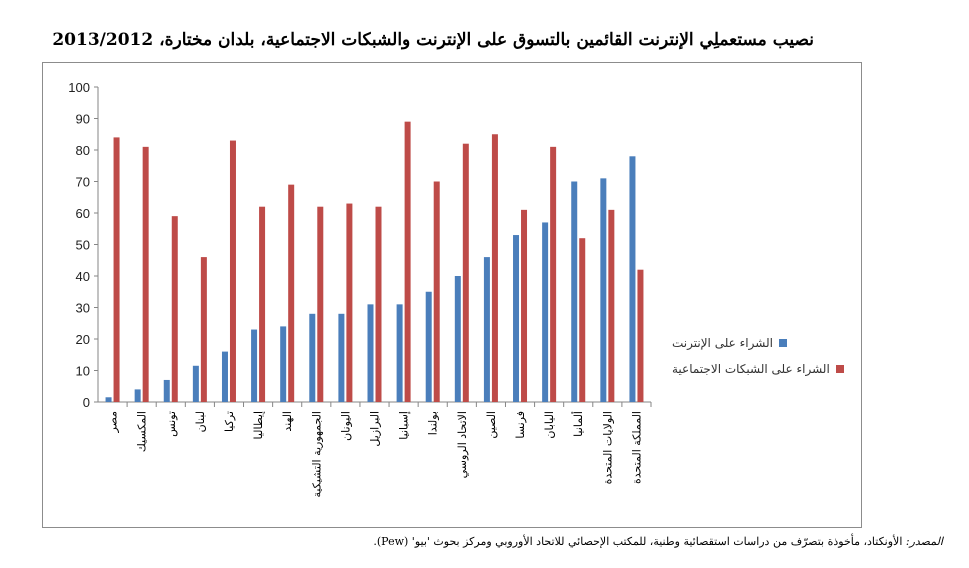 This screenshot has height=568, width=969. Describe the element at coordinates (142, 431) in the screenshot. I see `x-category-label: المكسيك` at that location.